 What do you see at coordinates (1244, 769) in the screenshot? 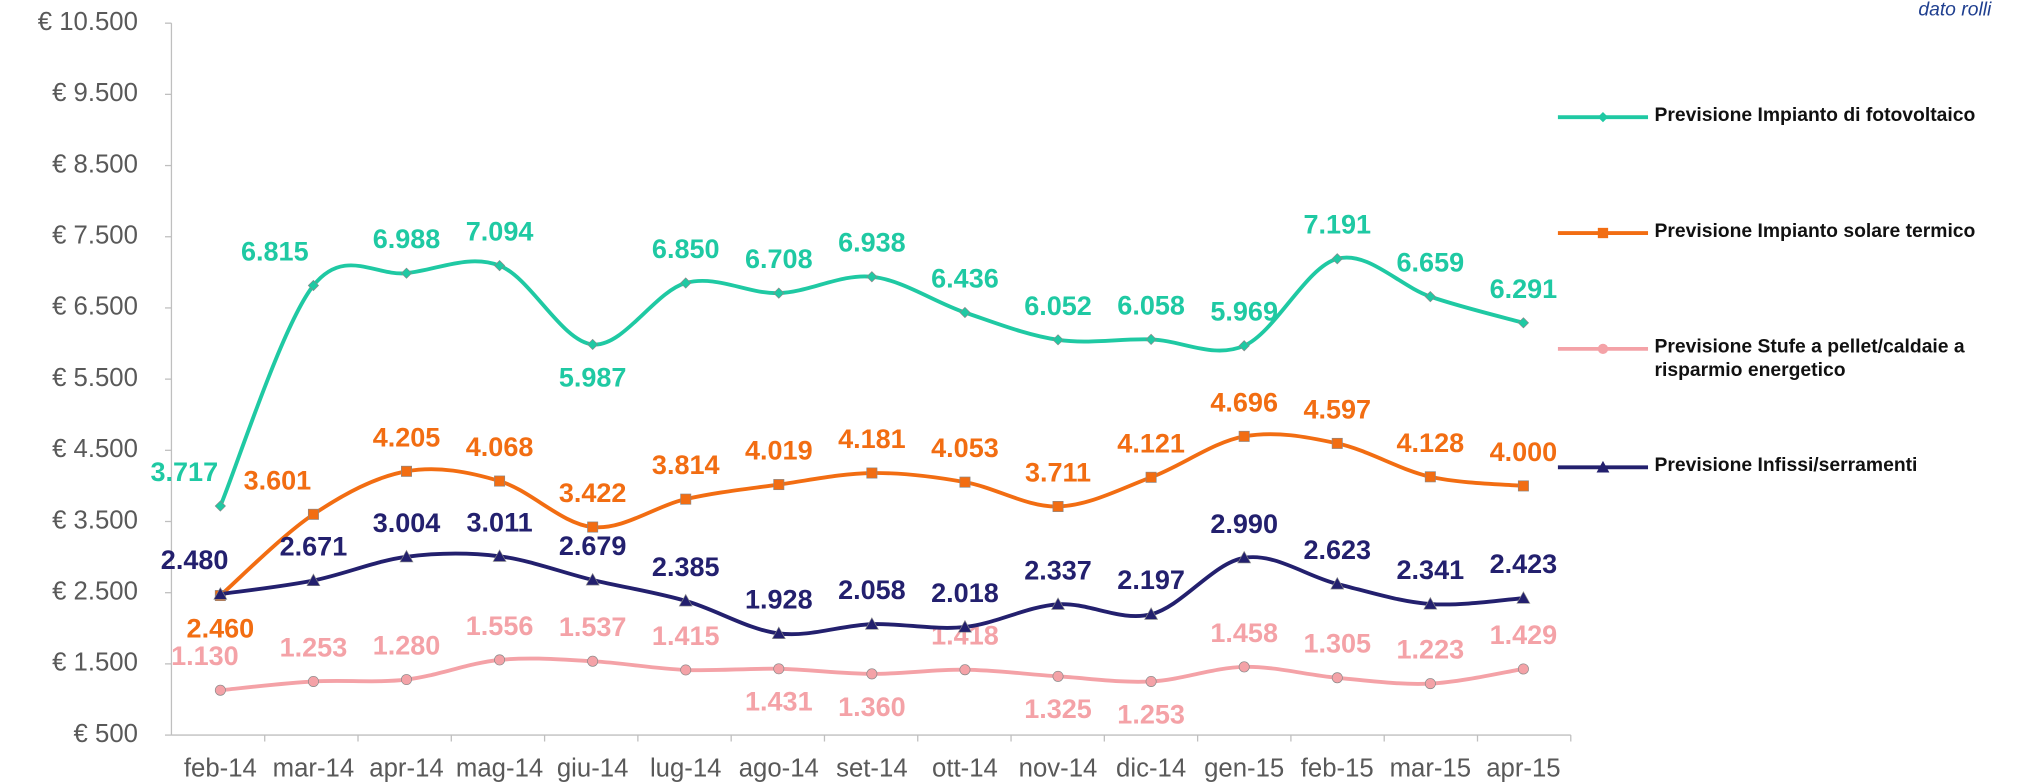
I see `x-tick-label: gen-15` at bounding box center [1244, 769].